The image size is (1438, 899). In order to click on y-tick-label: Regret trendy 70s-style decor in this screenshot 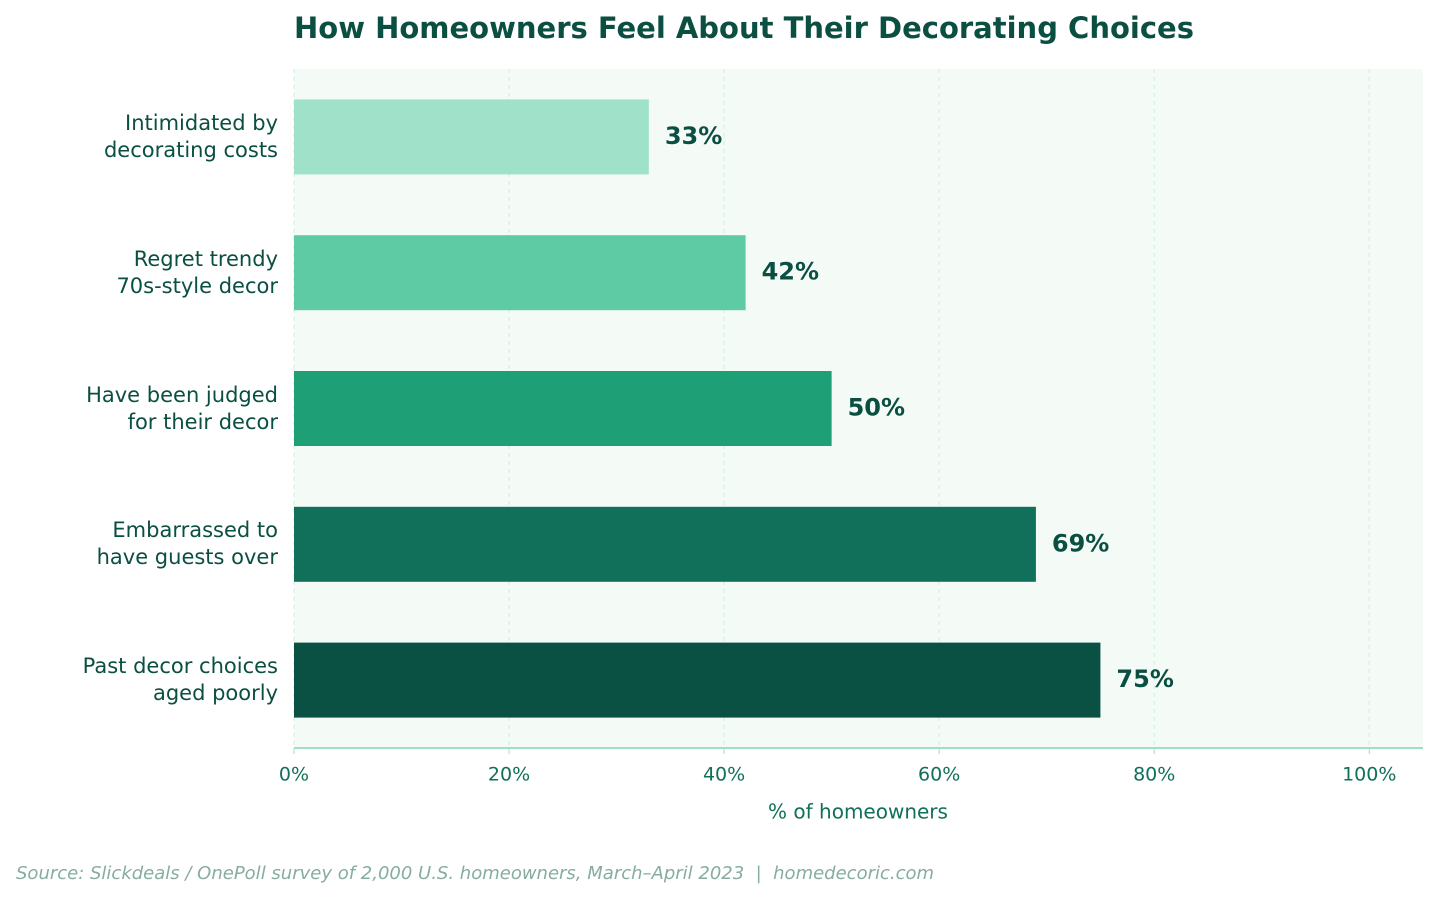, I will do `click(197, 272)`.